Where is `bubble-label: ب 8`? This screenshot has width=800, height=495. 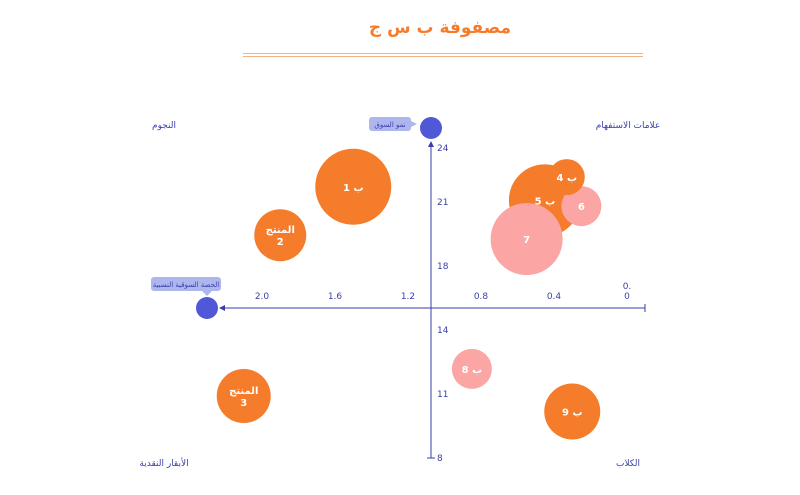
bubble-label: ب 8 is located at coordinates (472, 370).